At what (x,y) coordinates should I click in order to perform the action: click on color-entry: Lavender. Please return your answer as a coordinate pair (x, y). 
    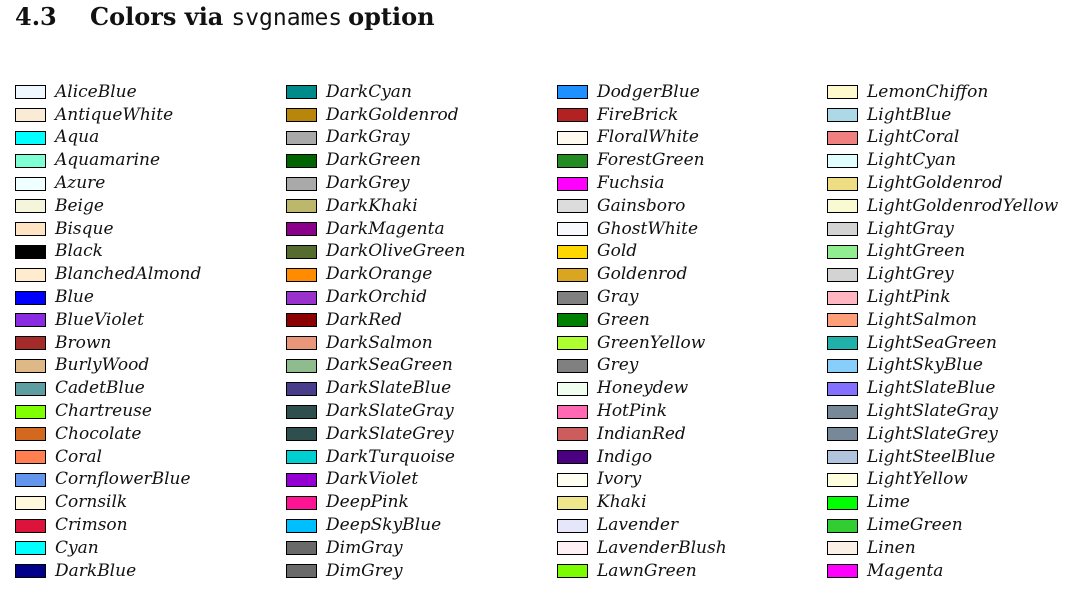
    Looking at the image, I should click on (642, 525).